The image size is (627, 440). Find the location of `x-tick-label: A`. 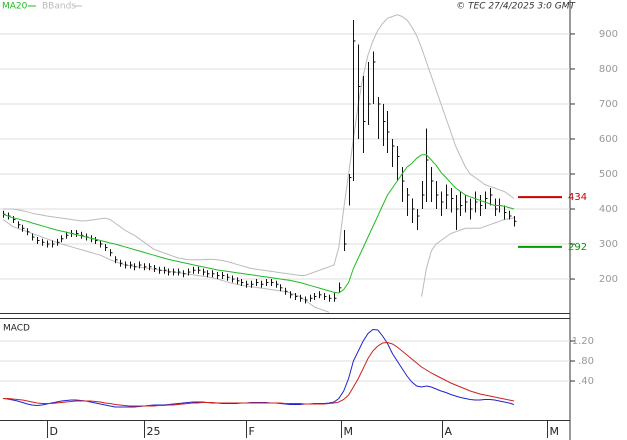

x-tick-label: A is located at coordinates (449, 431).